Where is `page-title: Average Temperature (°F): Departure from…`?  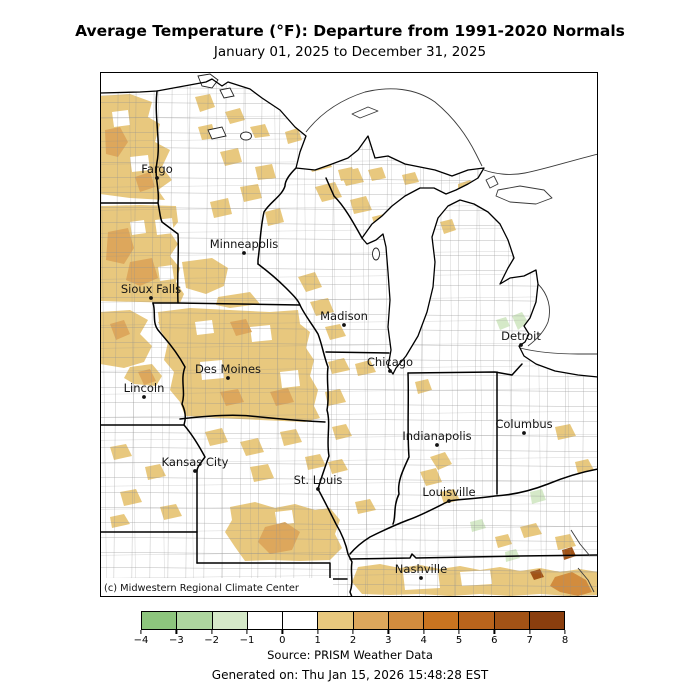 page-title: Average Temperature (°F): Departure from… is located at coordinates (350, 31).